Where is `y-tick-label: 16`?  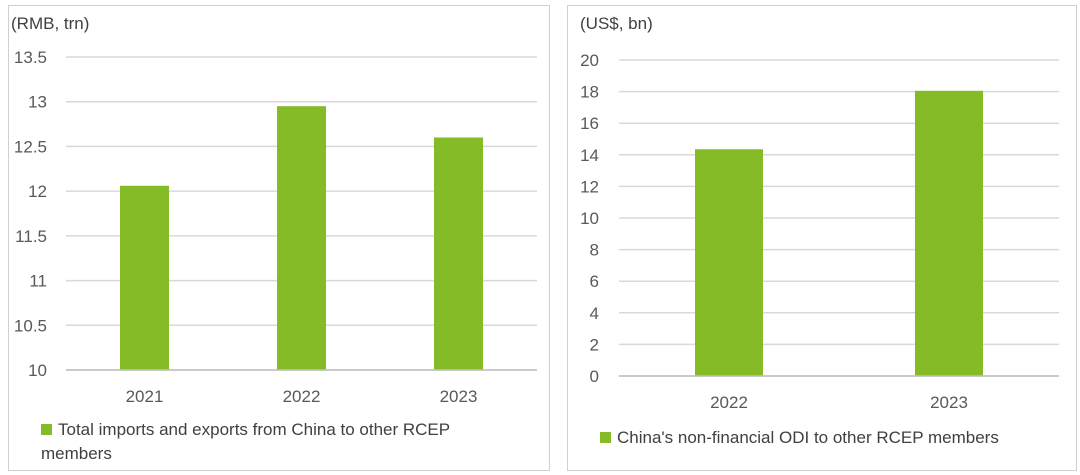
y-tick-label: 16 is located at coordinates (589, 123).